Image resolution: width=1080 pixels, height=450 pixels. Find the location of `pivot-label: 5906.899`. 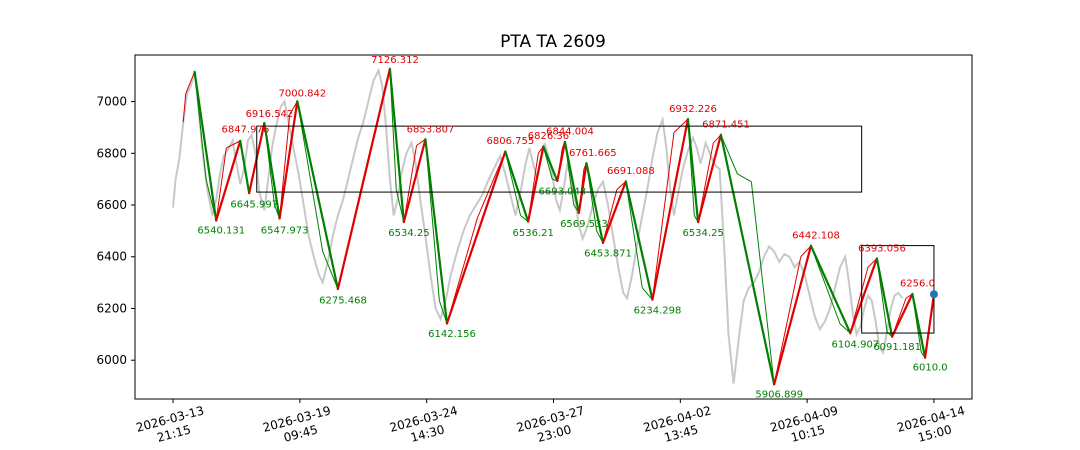

pivot-label: 5906.899 is located at coordinates (779, 395).